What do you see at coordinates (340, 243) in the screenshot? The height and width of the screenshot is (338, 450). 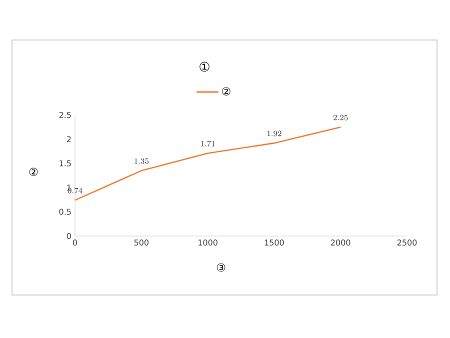 I see `x-tick-label: 2000` at bounding box center [340, 243].